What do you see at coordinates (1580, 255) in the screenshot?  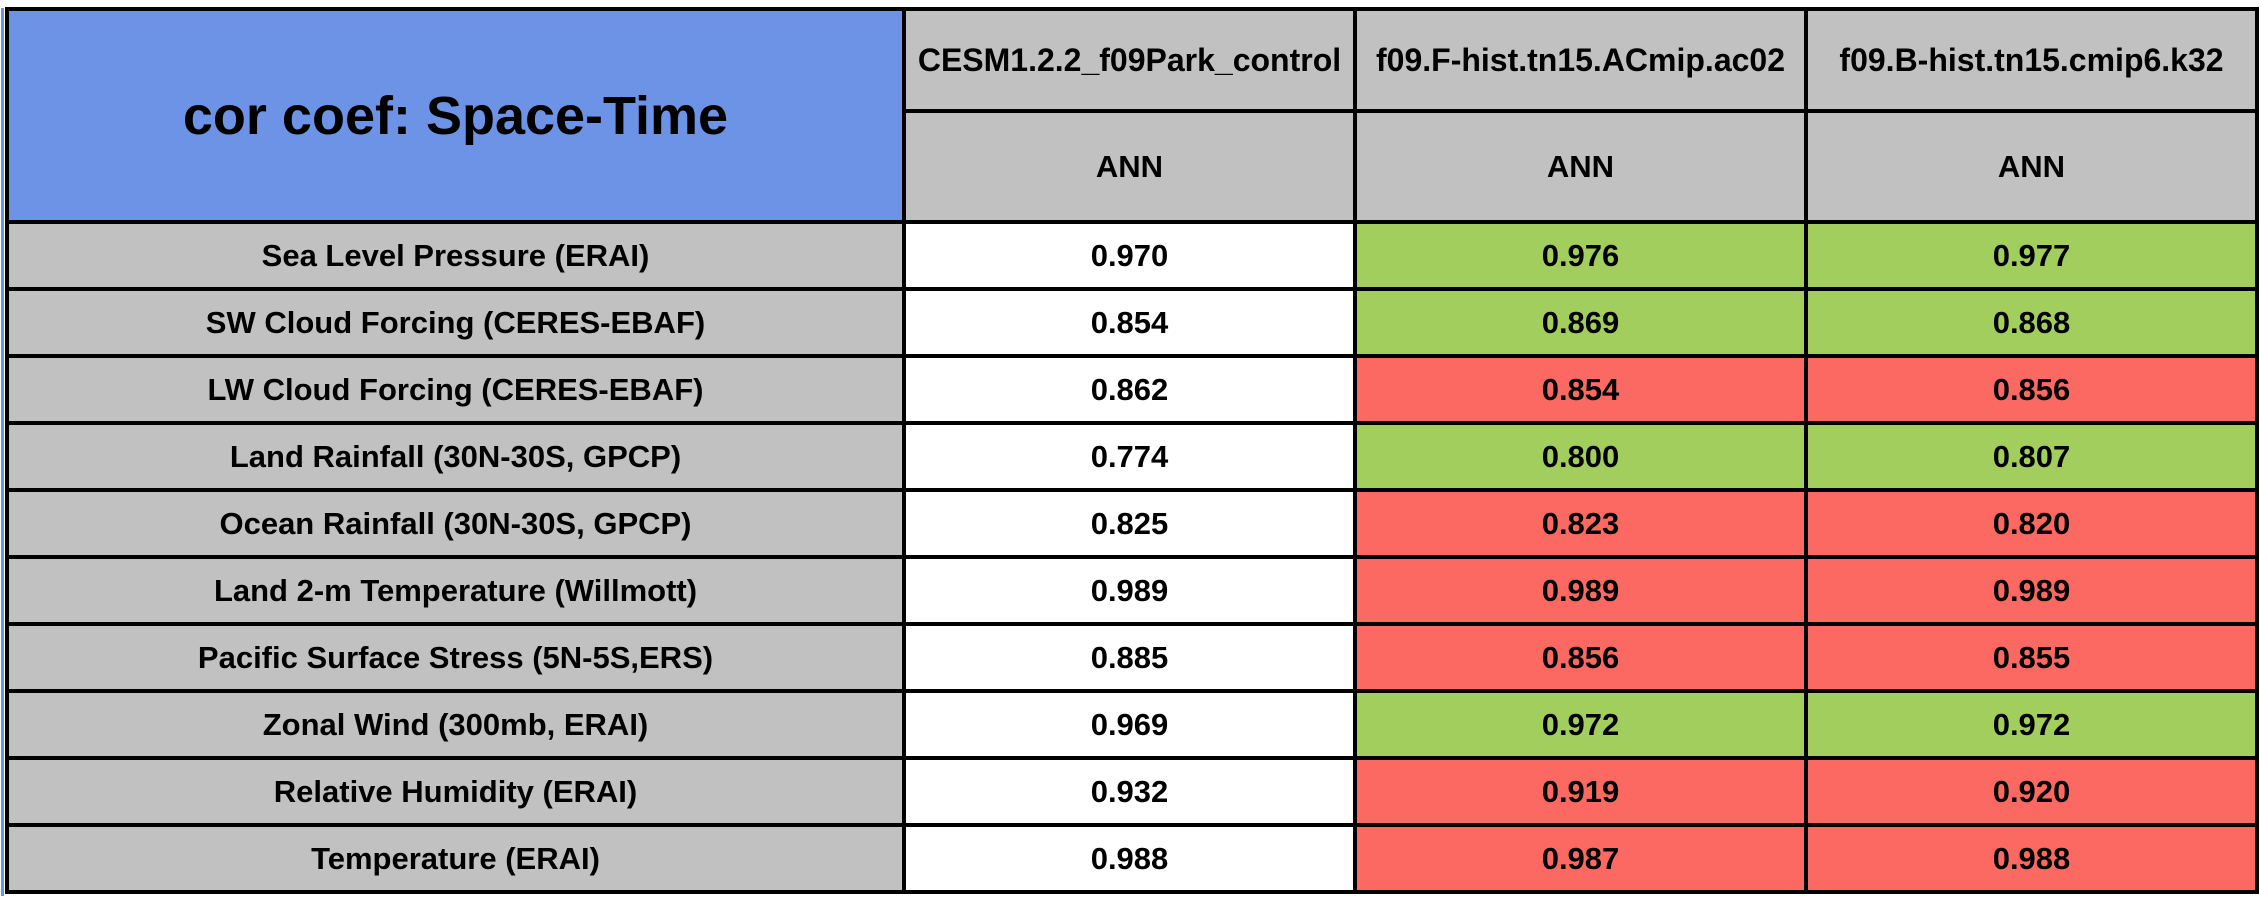 I see `value-cell: 0.976` at bounding box center [1580, 255].